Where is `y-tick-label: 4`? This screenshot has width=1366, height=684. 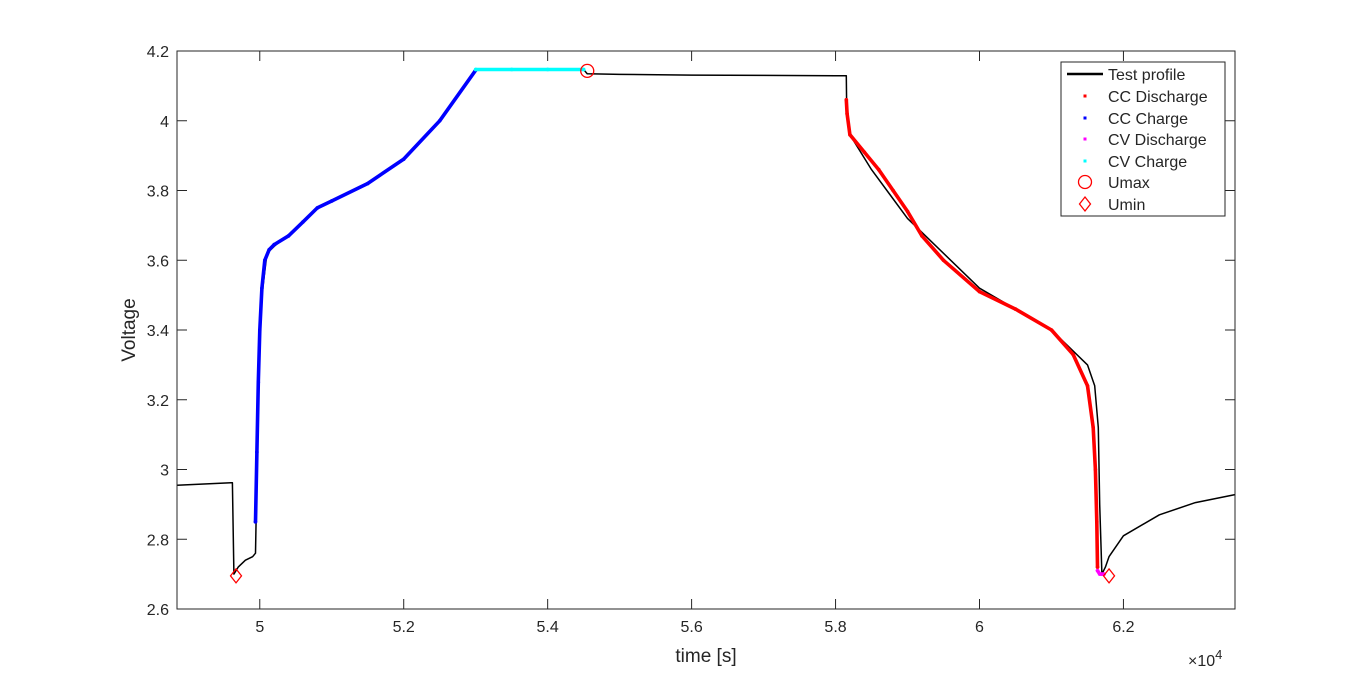 y-tick-label: 4 is located at coordinates (164, 122).